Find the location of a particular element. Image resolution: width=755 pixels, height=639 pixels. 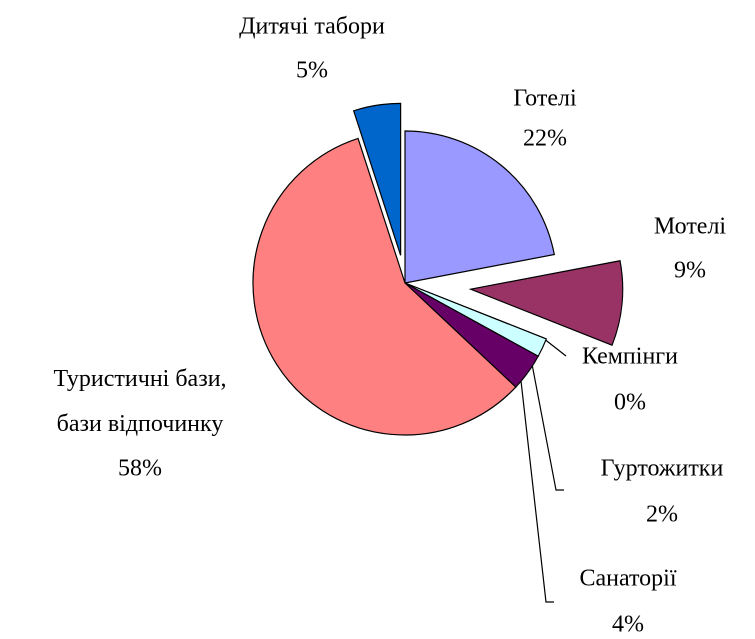

value-label: 0% is located at coordinates (630, 403).